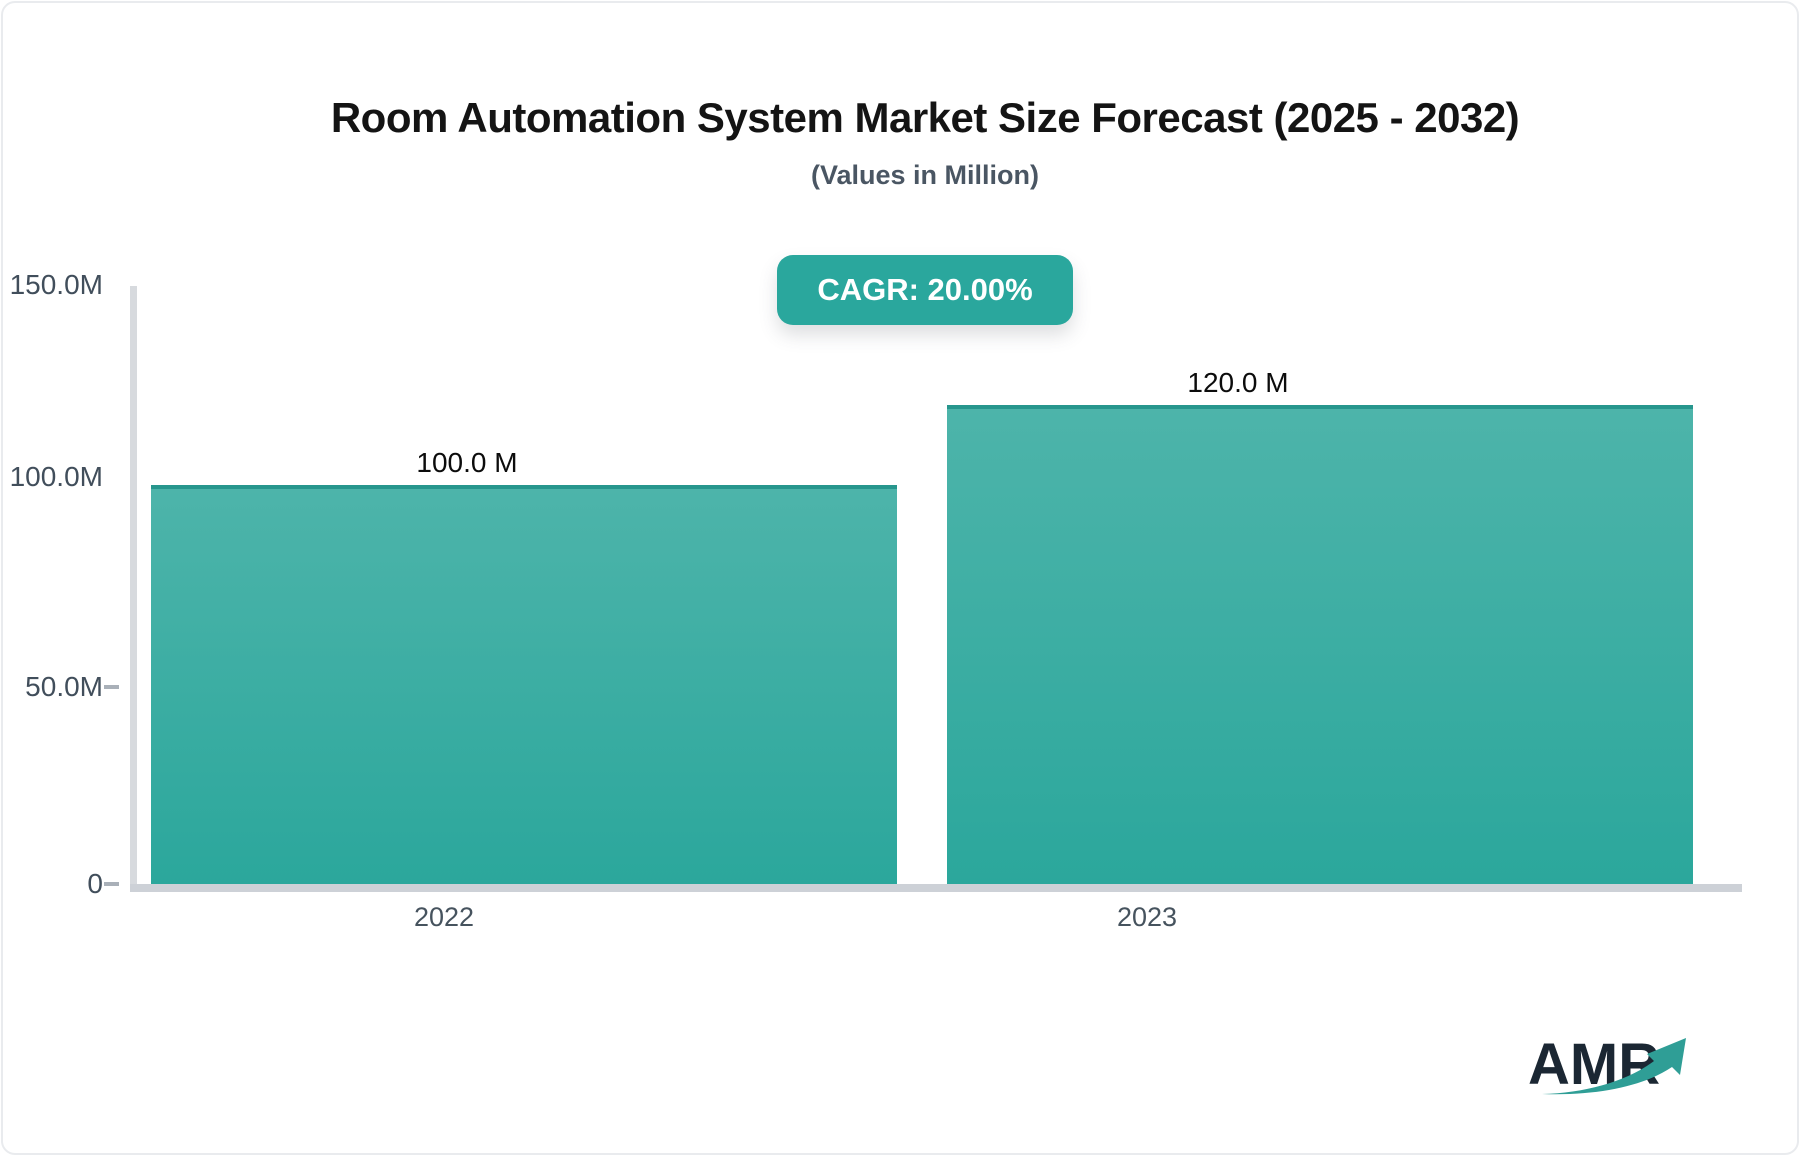 This screenshot has height=1156, width=1800. What do you see at coordinates (111, 687) in the screenshot?
I see `ytick-mark-50m` at bounding box center [111, 687].